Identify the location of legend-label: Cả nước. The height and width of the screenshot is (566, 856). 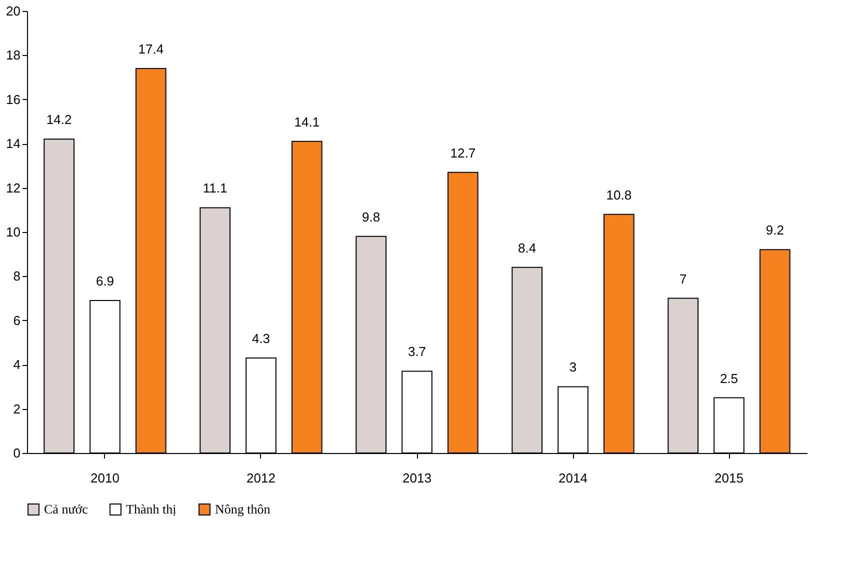
(66, 509).